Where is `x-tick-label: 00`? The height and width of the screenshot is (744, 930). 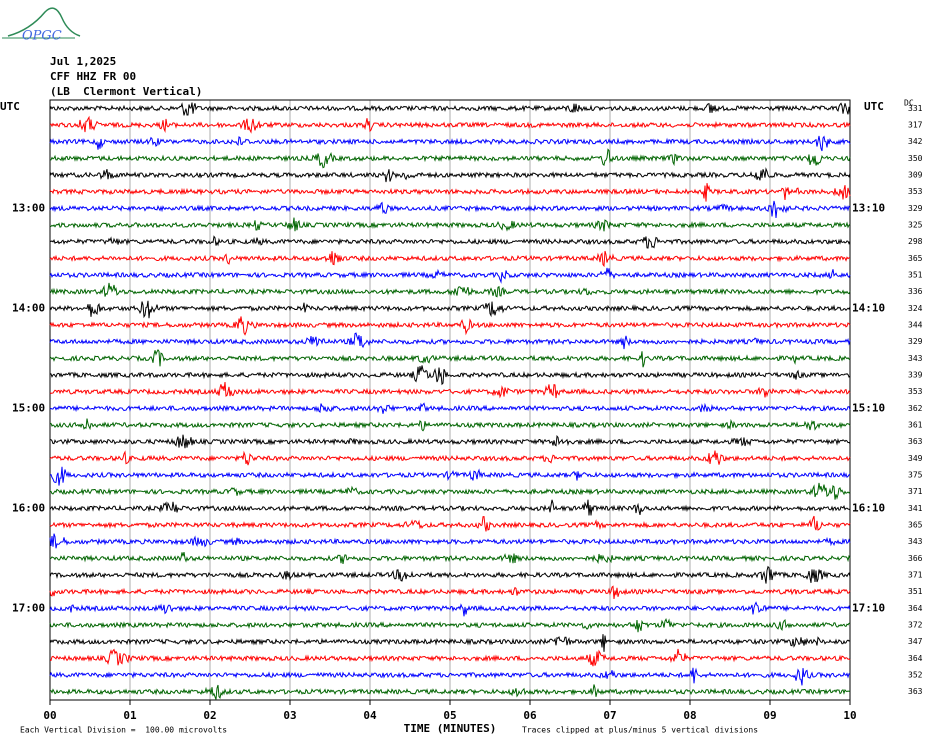 x-tick-label: 00 is located at coordinates (49, 715).